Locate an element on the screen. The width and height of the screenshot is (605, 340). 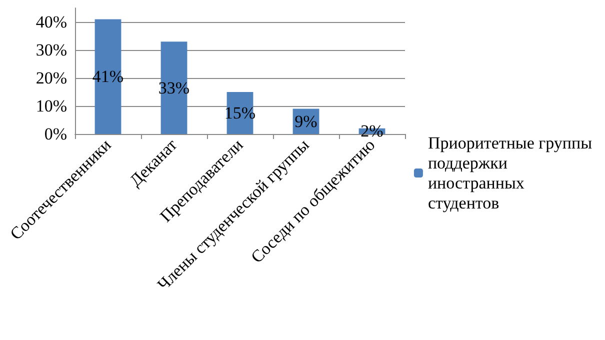
bar is located at coordinates (108, 76).